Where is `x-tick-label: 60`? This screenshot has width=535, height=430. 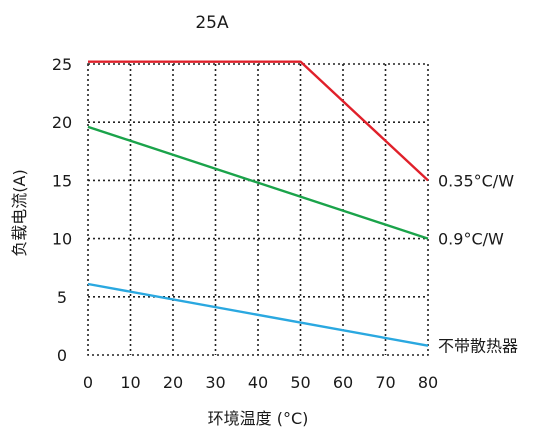
x-tick-label: 60 is located at coordinates (343, 382).